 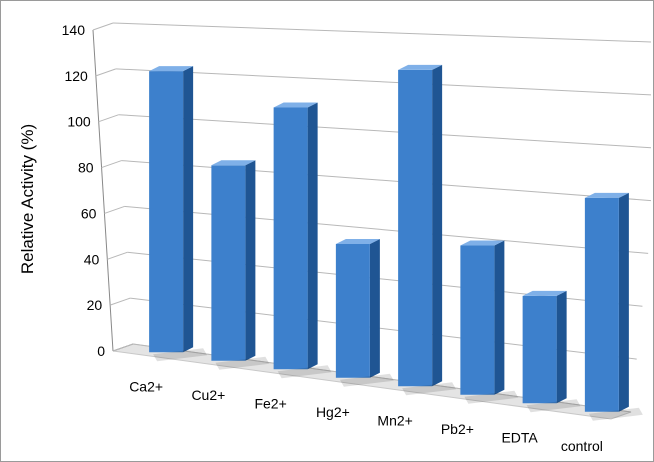 What do you see at coordinates (79, 122) in the screenshot?
I see `y-tick-label: 100` at bounding box center [79, 122].